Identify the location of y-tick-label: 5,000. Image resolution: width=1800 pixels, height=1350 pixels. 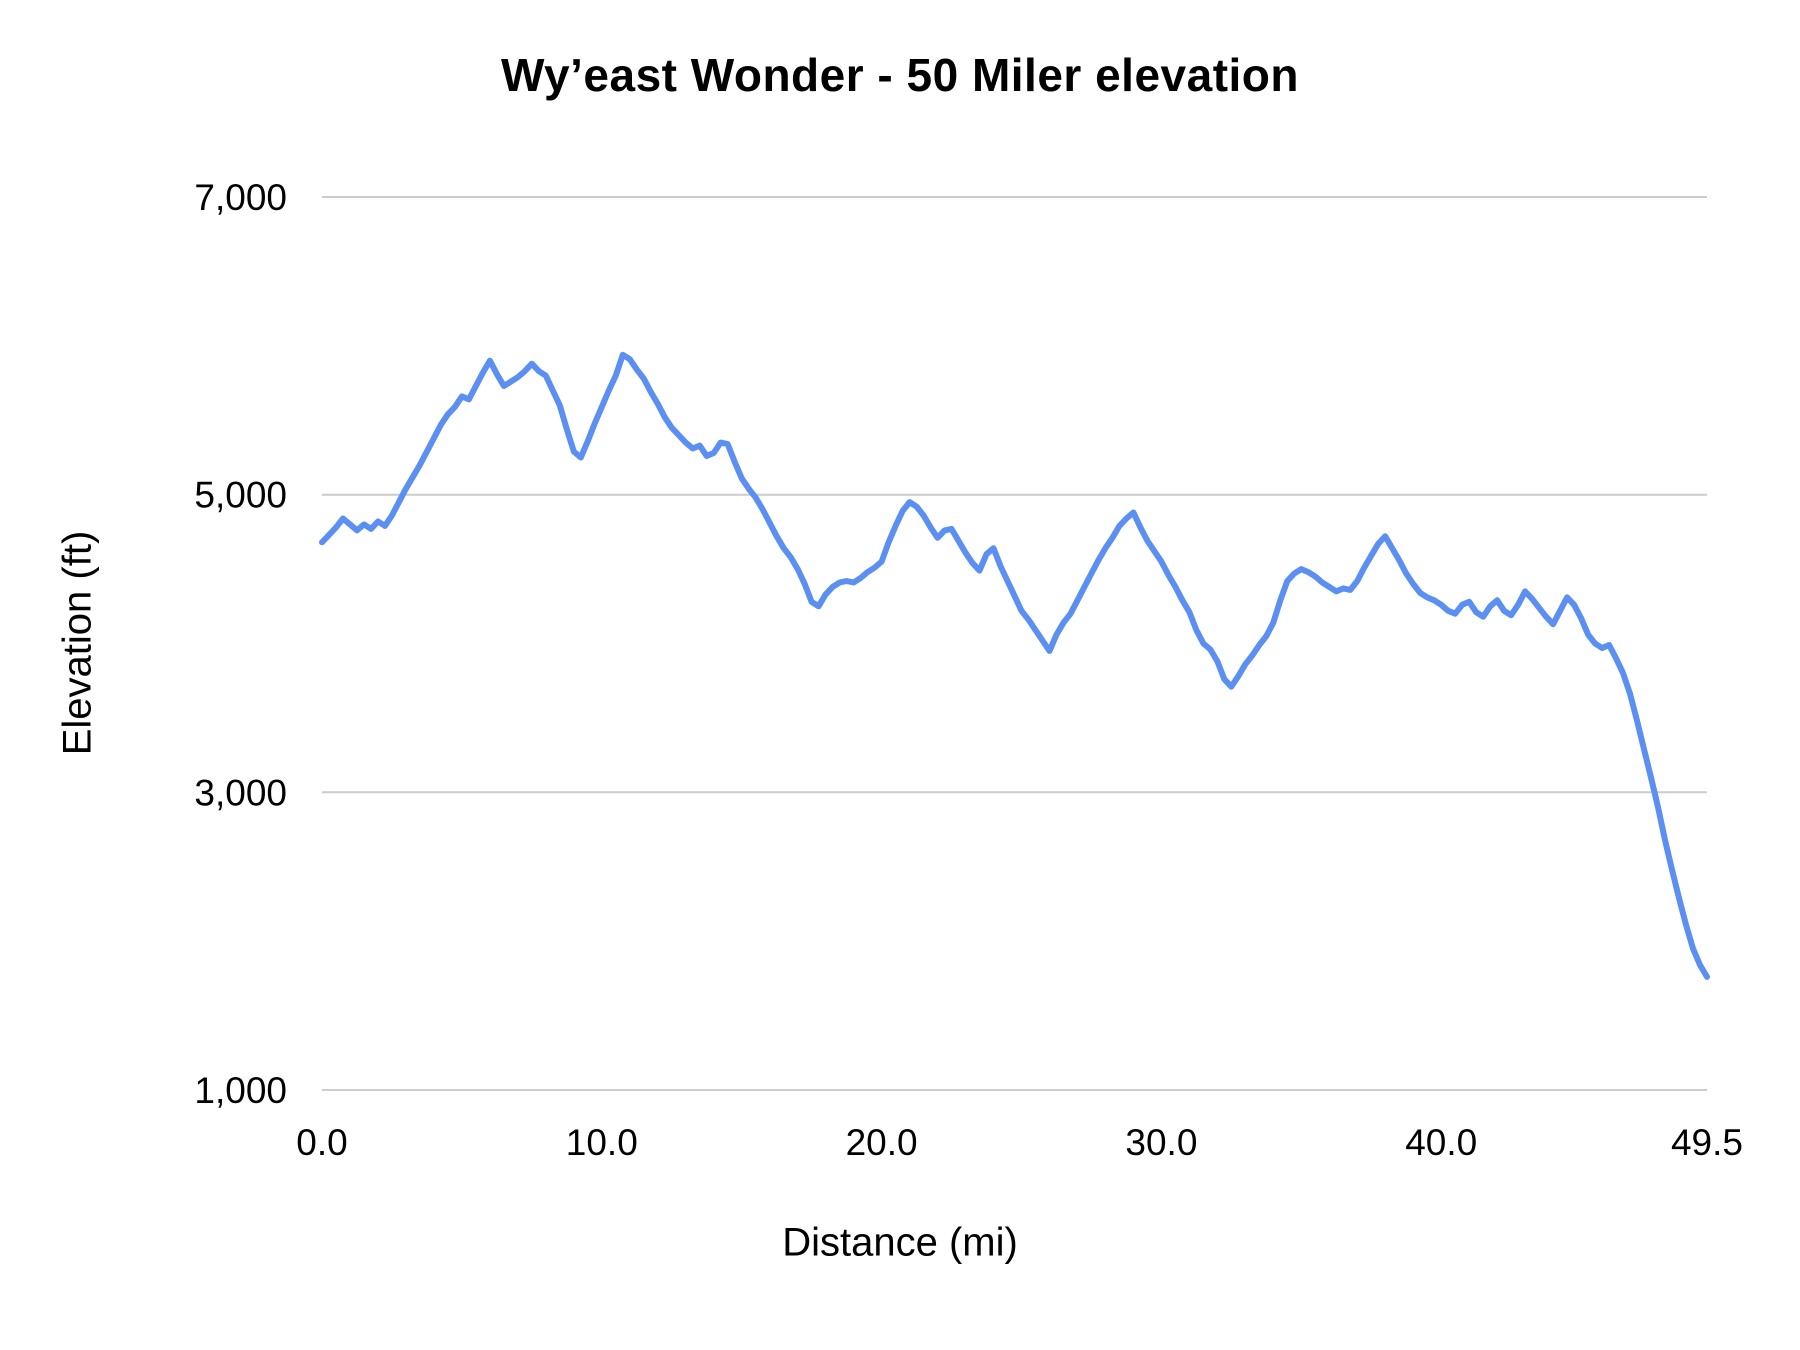
(240, 495).